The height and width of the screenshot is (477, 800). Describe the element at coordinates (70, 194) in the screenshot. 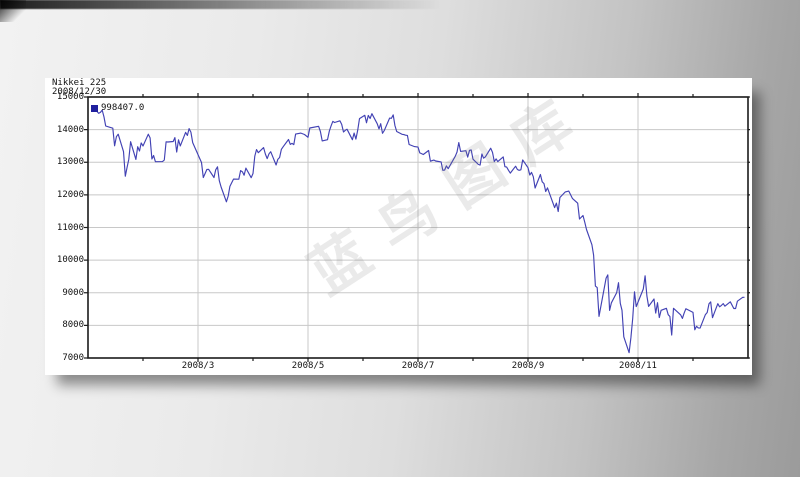

I see `y-axis-tick-label: 12000` at that location.